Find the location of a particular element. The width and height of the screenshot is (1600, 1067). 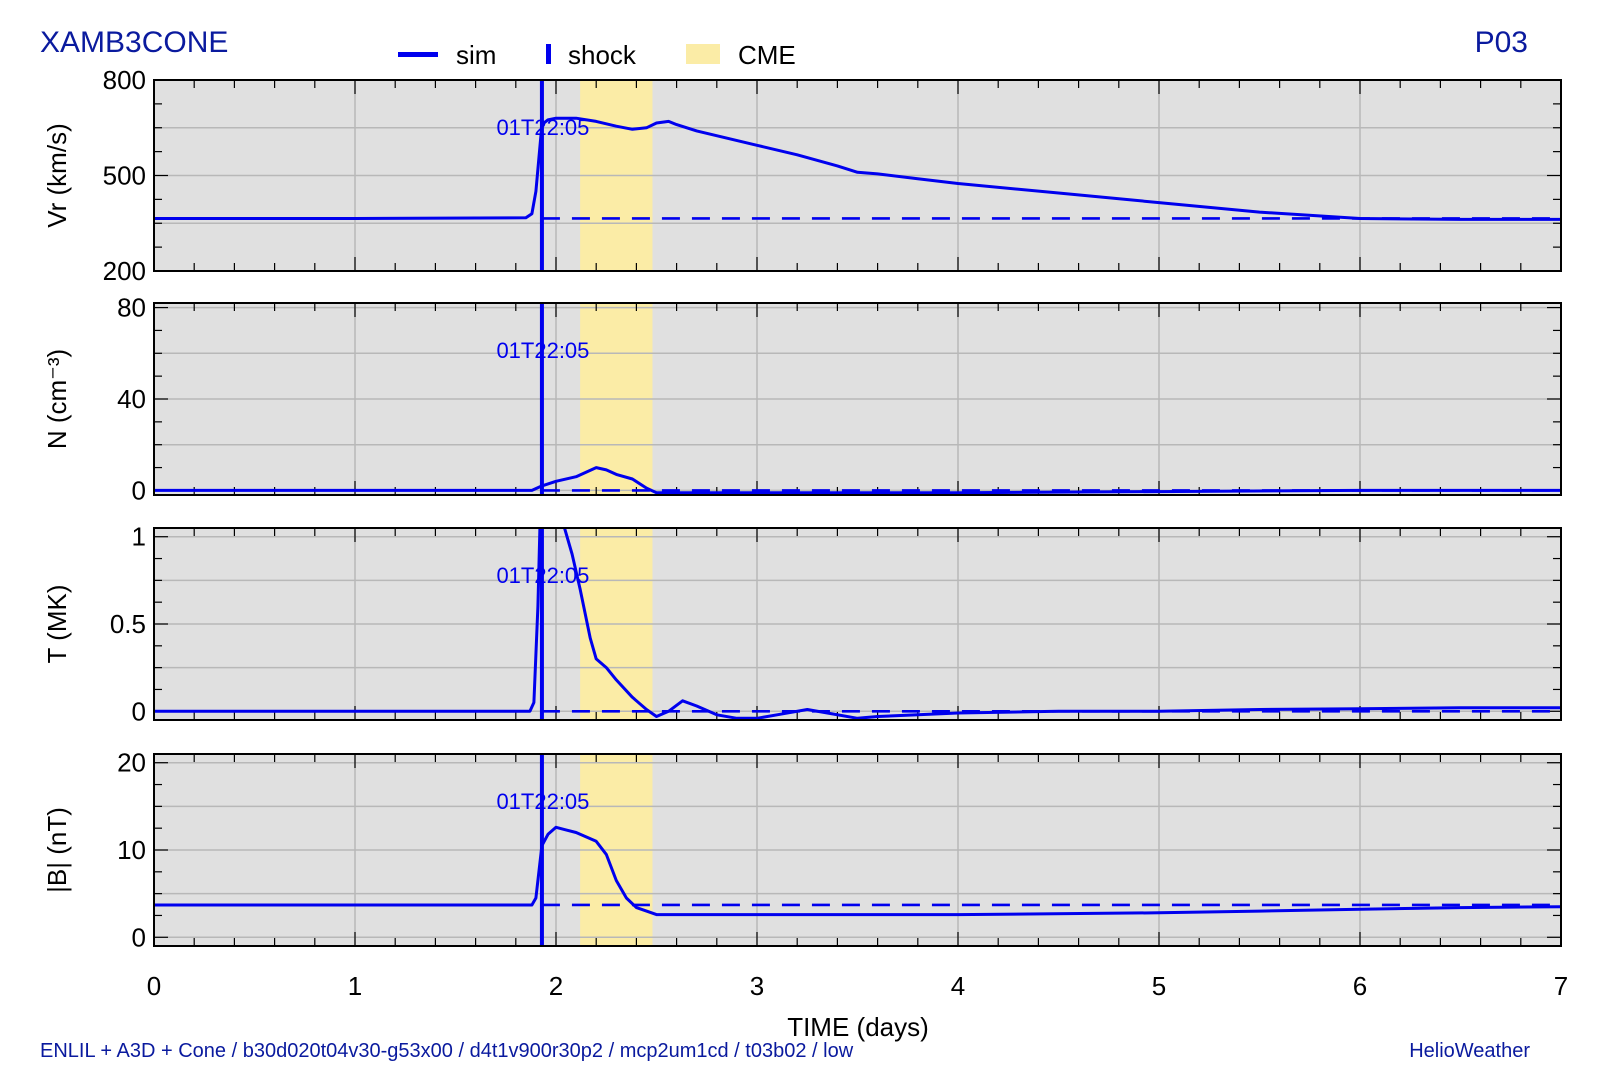

y-tick-label: 10 is located at coordinates (131, 850).